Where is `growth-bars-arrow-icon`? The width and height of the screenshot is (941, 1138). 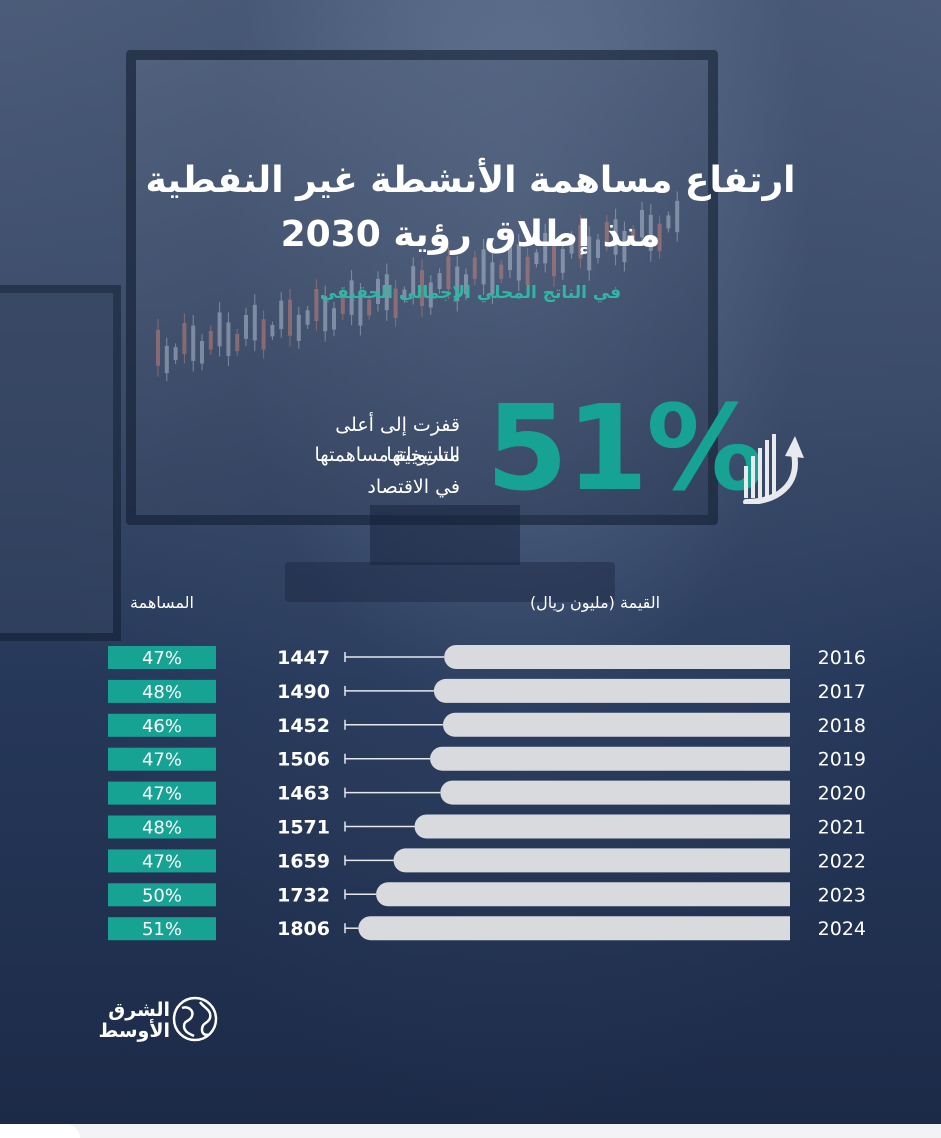 growth-bars-arrow-icon is located at coordinates (773, 469).